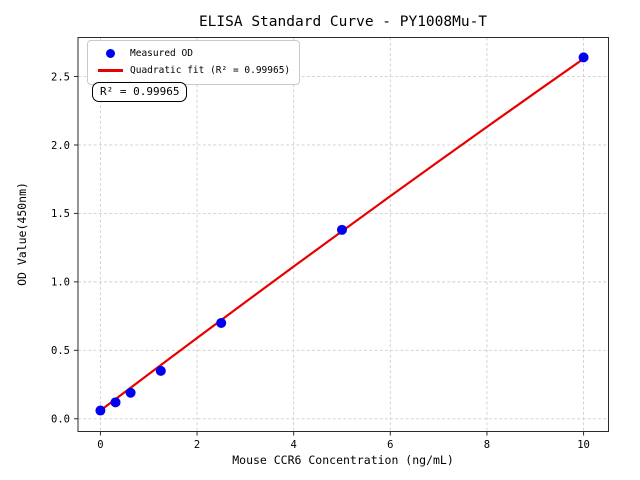 The width and height of the screenshot is (640, 480). I want to click on legend-label-quadratic-fit: Quadratic fit (R² = 0.99965), so click(210, 70).